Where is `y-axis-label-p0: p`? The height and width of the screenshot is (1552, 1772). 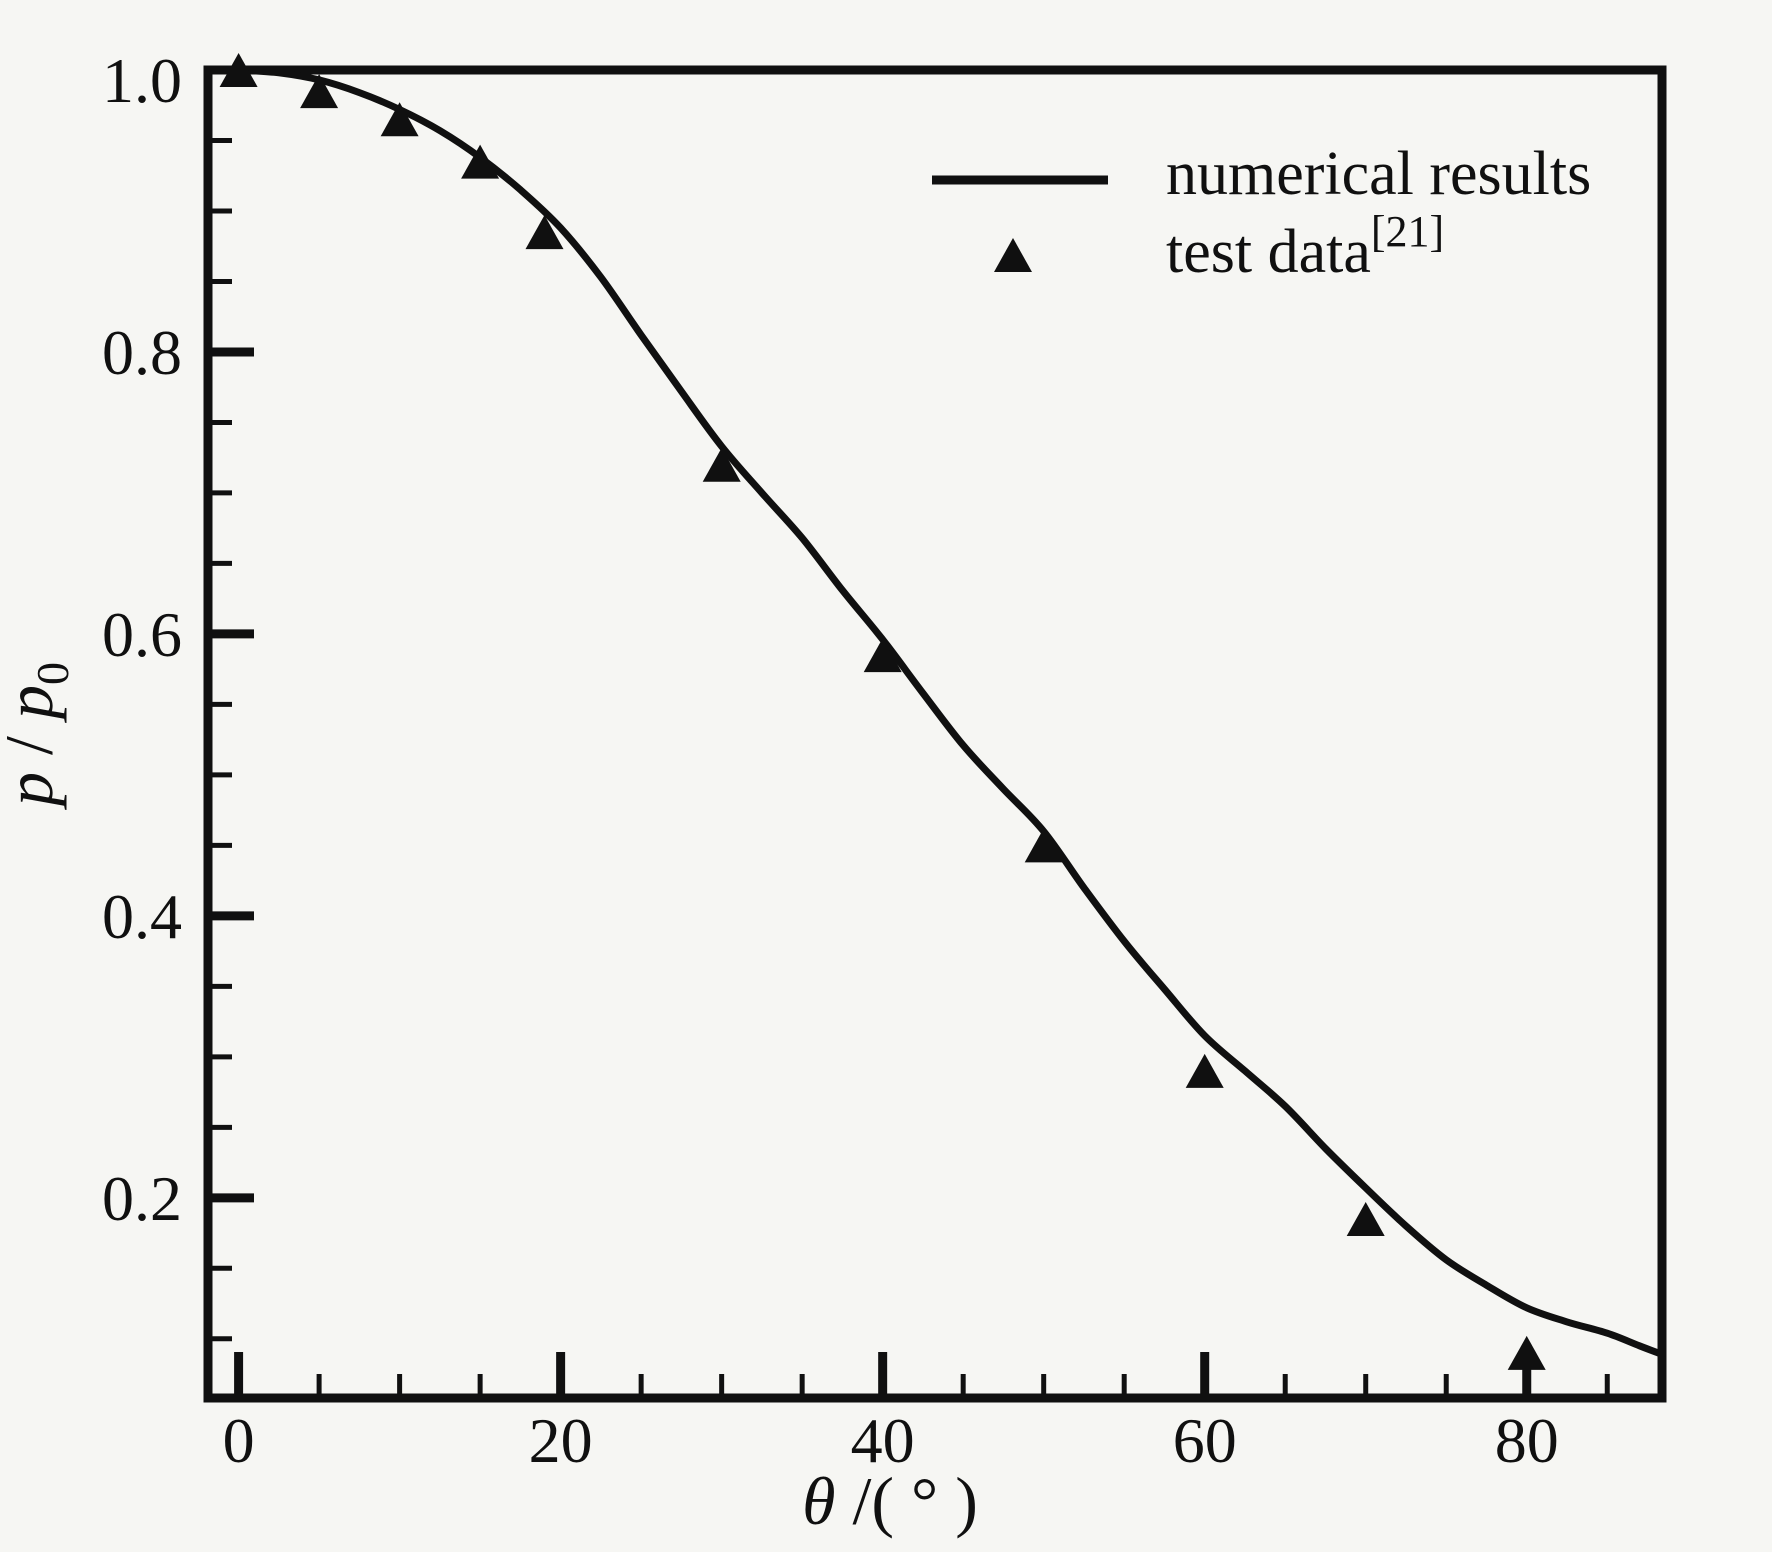
y-axis-label-p0: p is located at coordinates (33, 704).